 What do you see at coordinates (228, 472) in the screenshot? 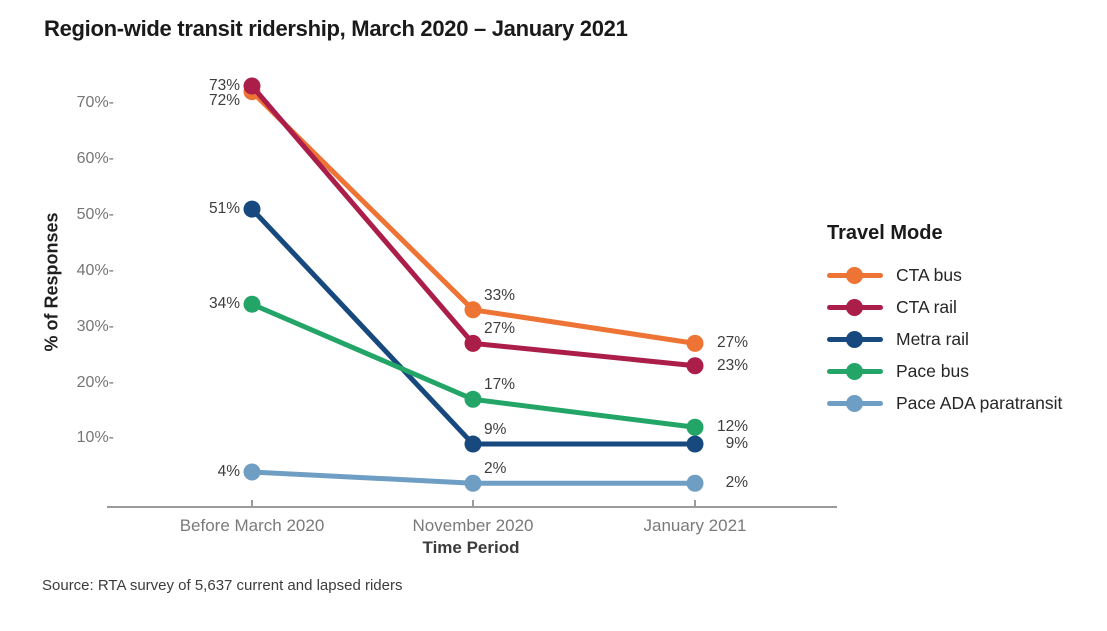
I see `data-label-pace-ada-paratransit-0: 4%` at bounding box center [228, 472].